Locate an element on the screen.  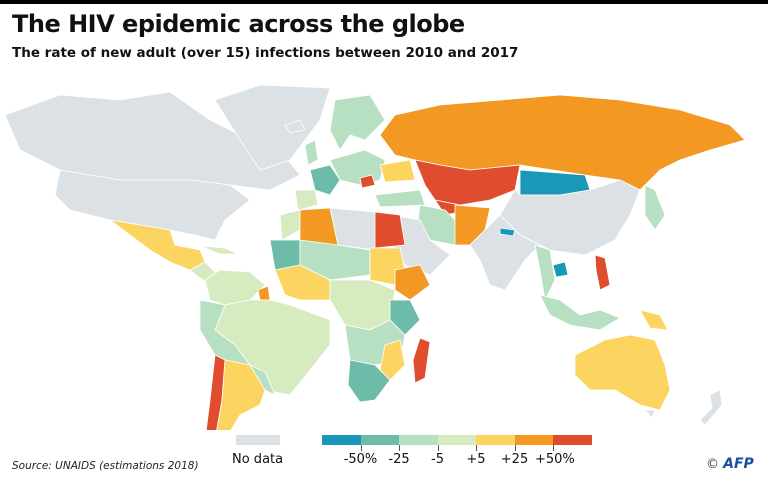
region-indonesia is located at coordinates (580, 312).